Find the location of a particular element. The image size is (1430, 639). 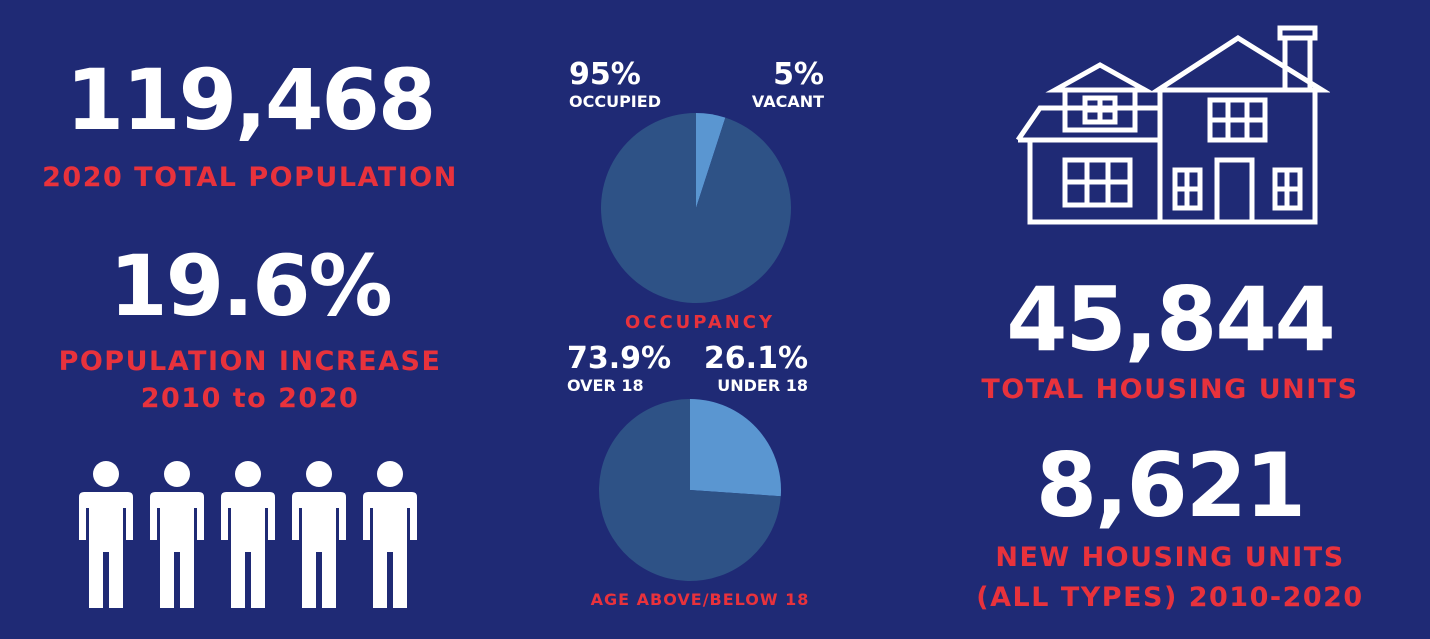

occupancy-pie is located at coordinates (696, 208).